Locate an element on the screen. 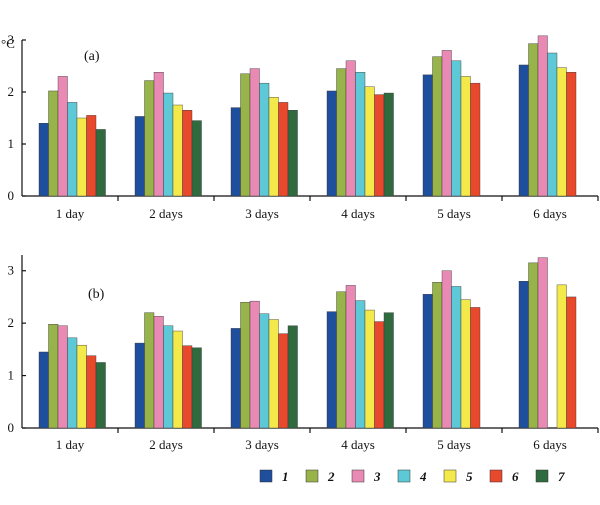 This screenshot has height=505, width=600. y-unit-label: °C is located at coordinates (8, 43).